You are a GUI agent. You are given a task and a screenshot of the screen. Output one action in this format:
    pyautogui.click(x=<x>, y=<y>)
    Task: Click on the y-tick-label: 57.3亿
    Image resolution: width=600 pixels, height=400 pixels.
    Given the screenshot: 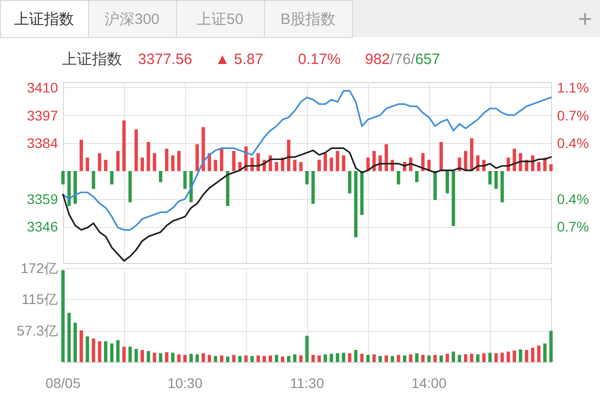 What is the action you would take?
    pyautogui.click(x=37, y=330)
    